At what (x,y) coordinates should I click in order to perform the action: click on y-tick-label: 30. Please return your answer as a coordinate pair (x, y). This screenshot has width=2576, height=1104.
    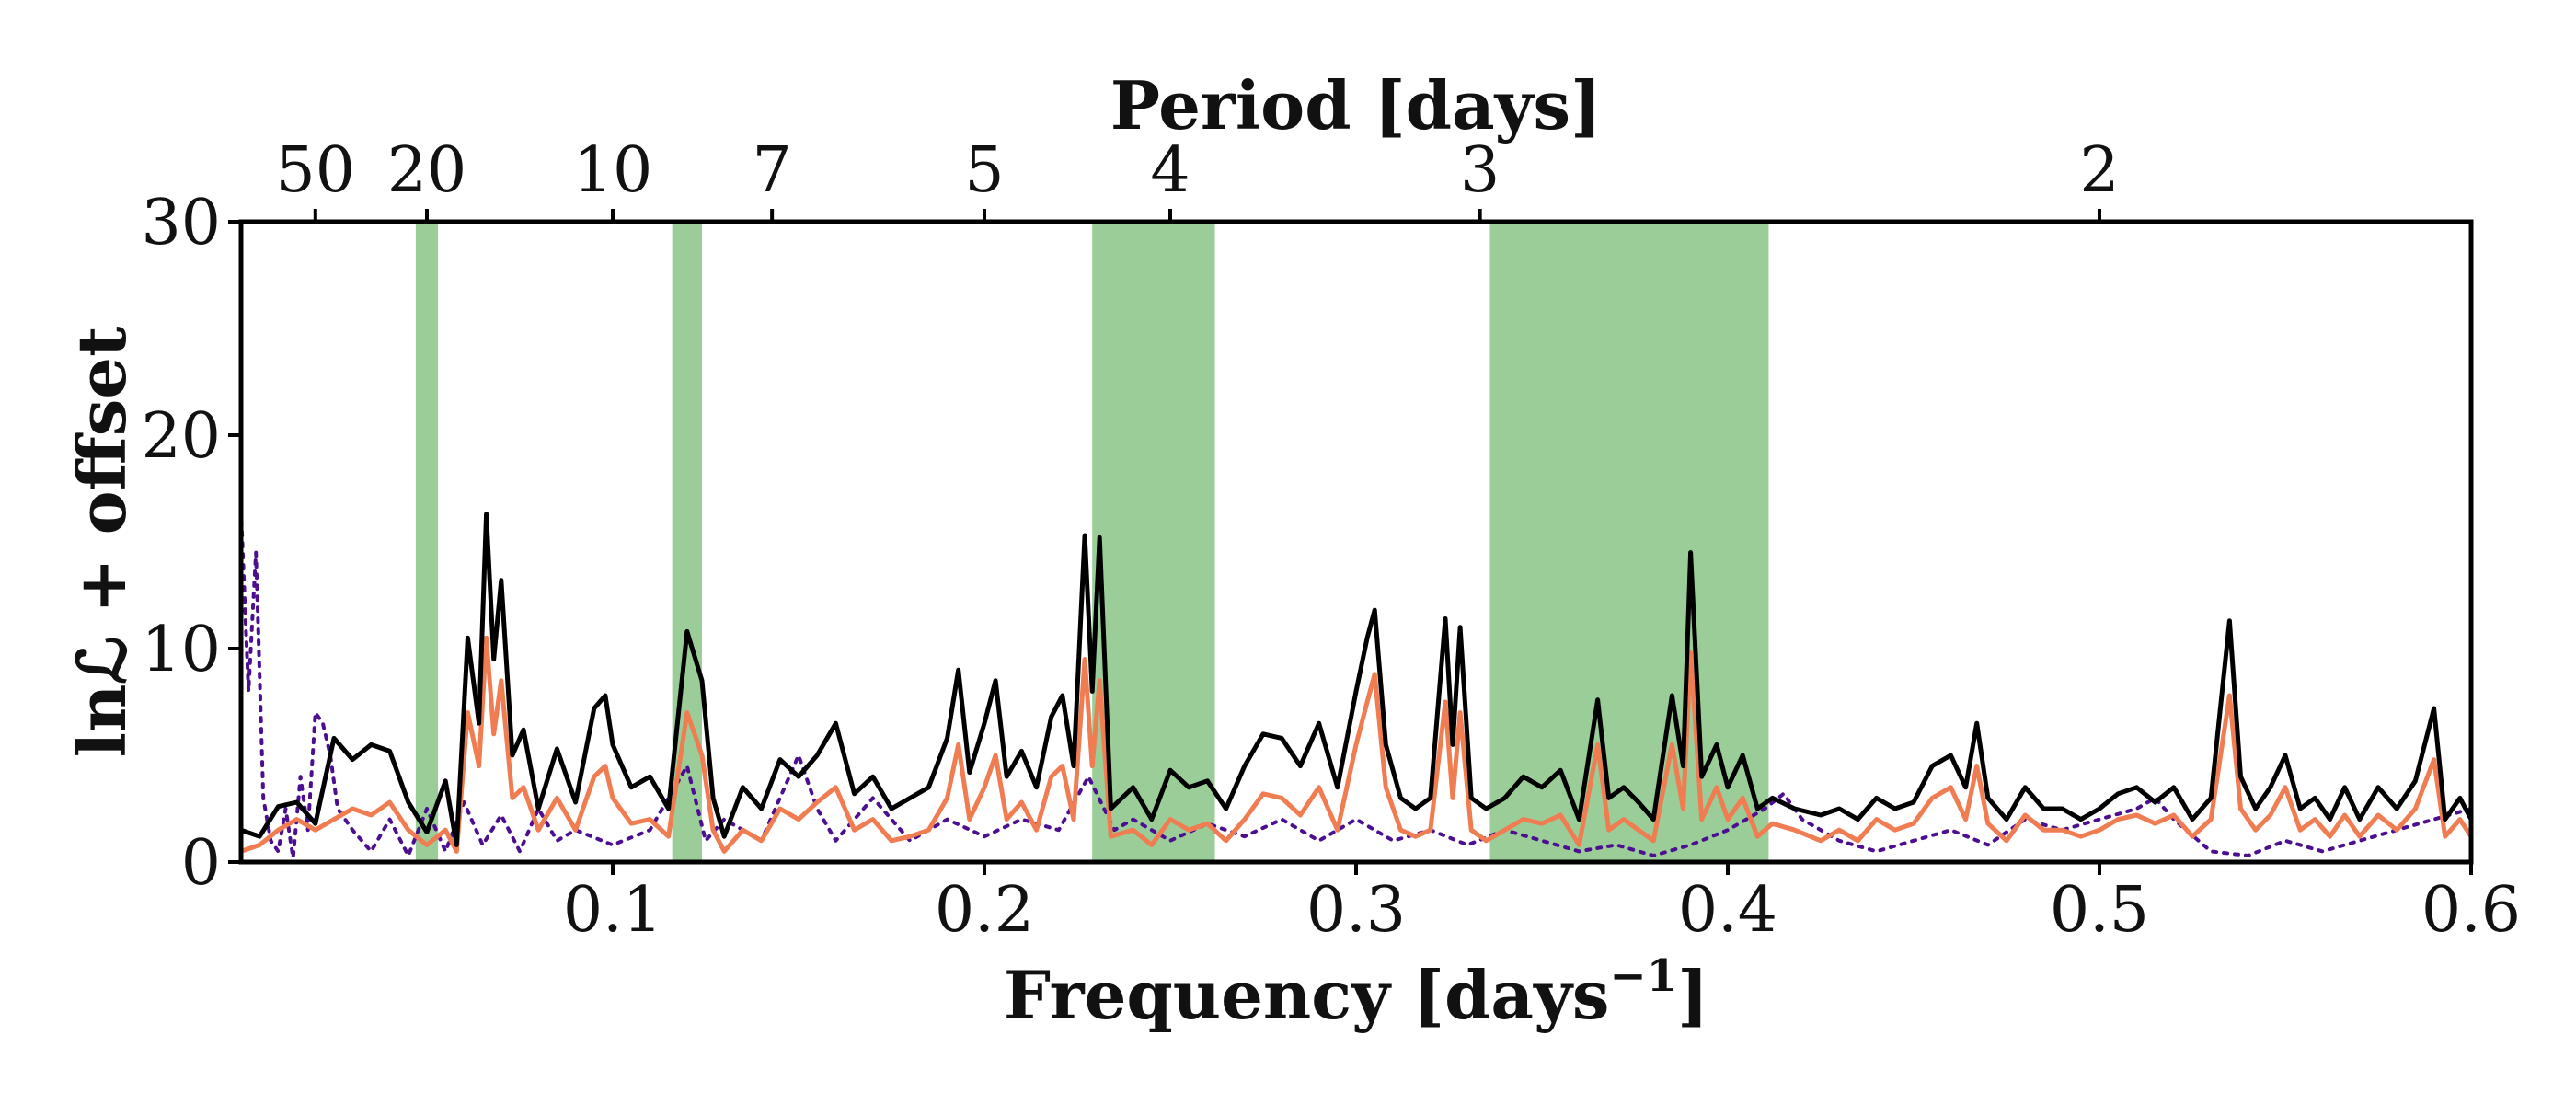
    Looking at the image, I should click on (181, 223).